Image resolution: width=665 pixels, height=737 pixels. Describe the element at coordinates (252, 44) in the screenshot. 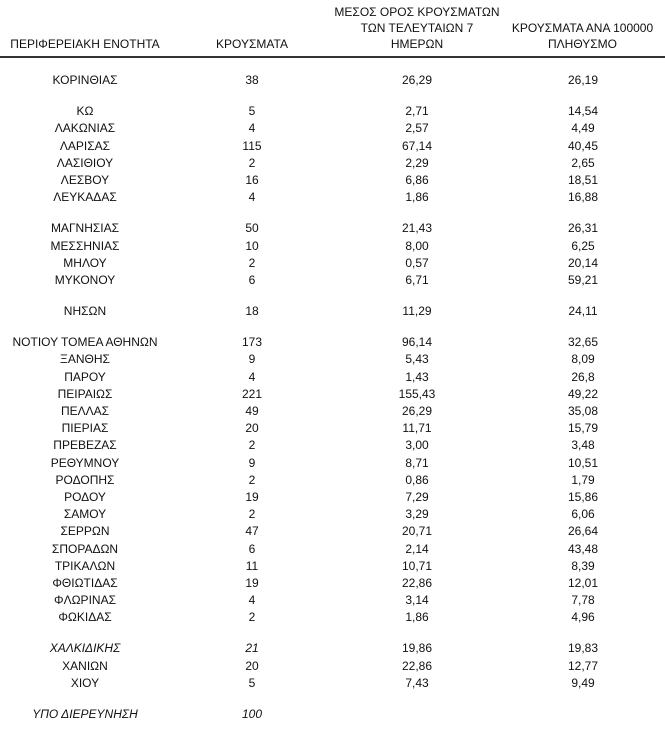

I see `header-cases: ΚΡΟΥΣΜΑΤΑ` at that location.